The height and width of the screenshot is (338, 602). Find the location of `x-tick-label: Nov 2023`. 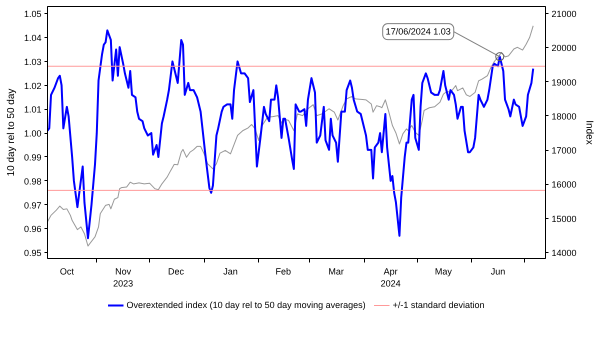

x-tick-label: Nov 2023 is located at coordinates (123, 277).